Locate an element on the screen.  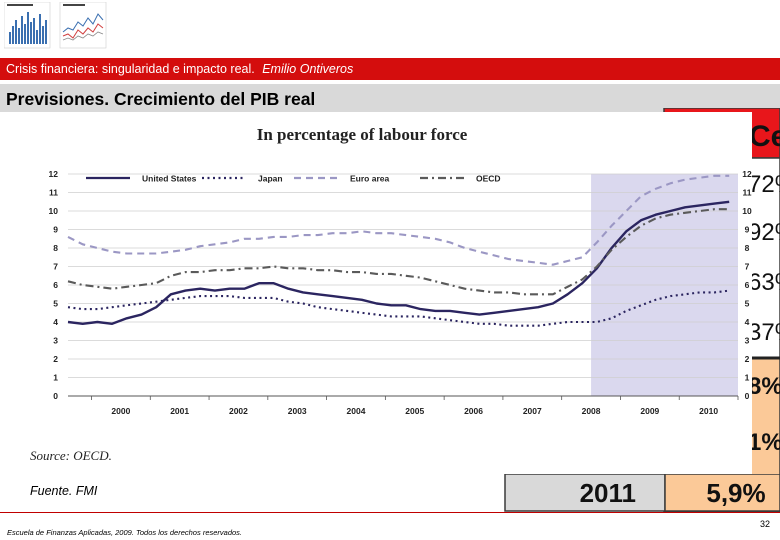
table-value-cell is located at coordinates (722, 493).